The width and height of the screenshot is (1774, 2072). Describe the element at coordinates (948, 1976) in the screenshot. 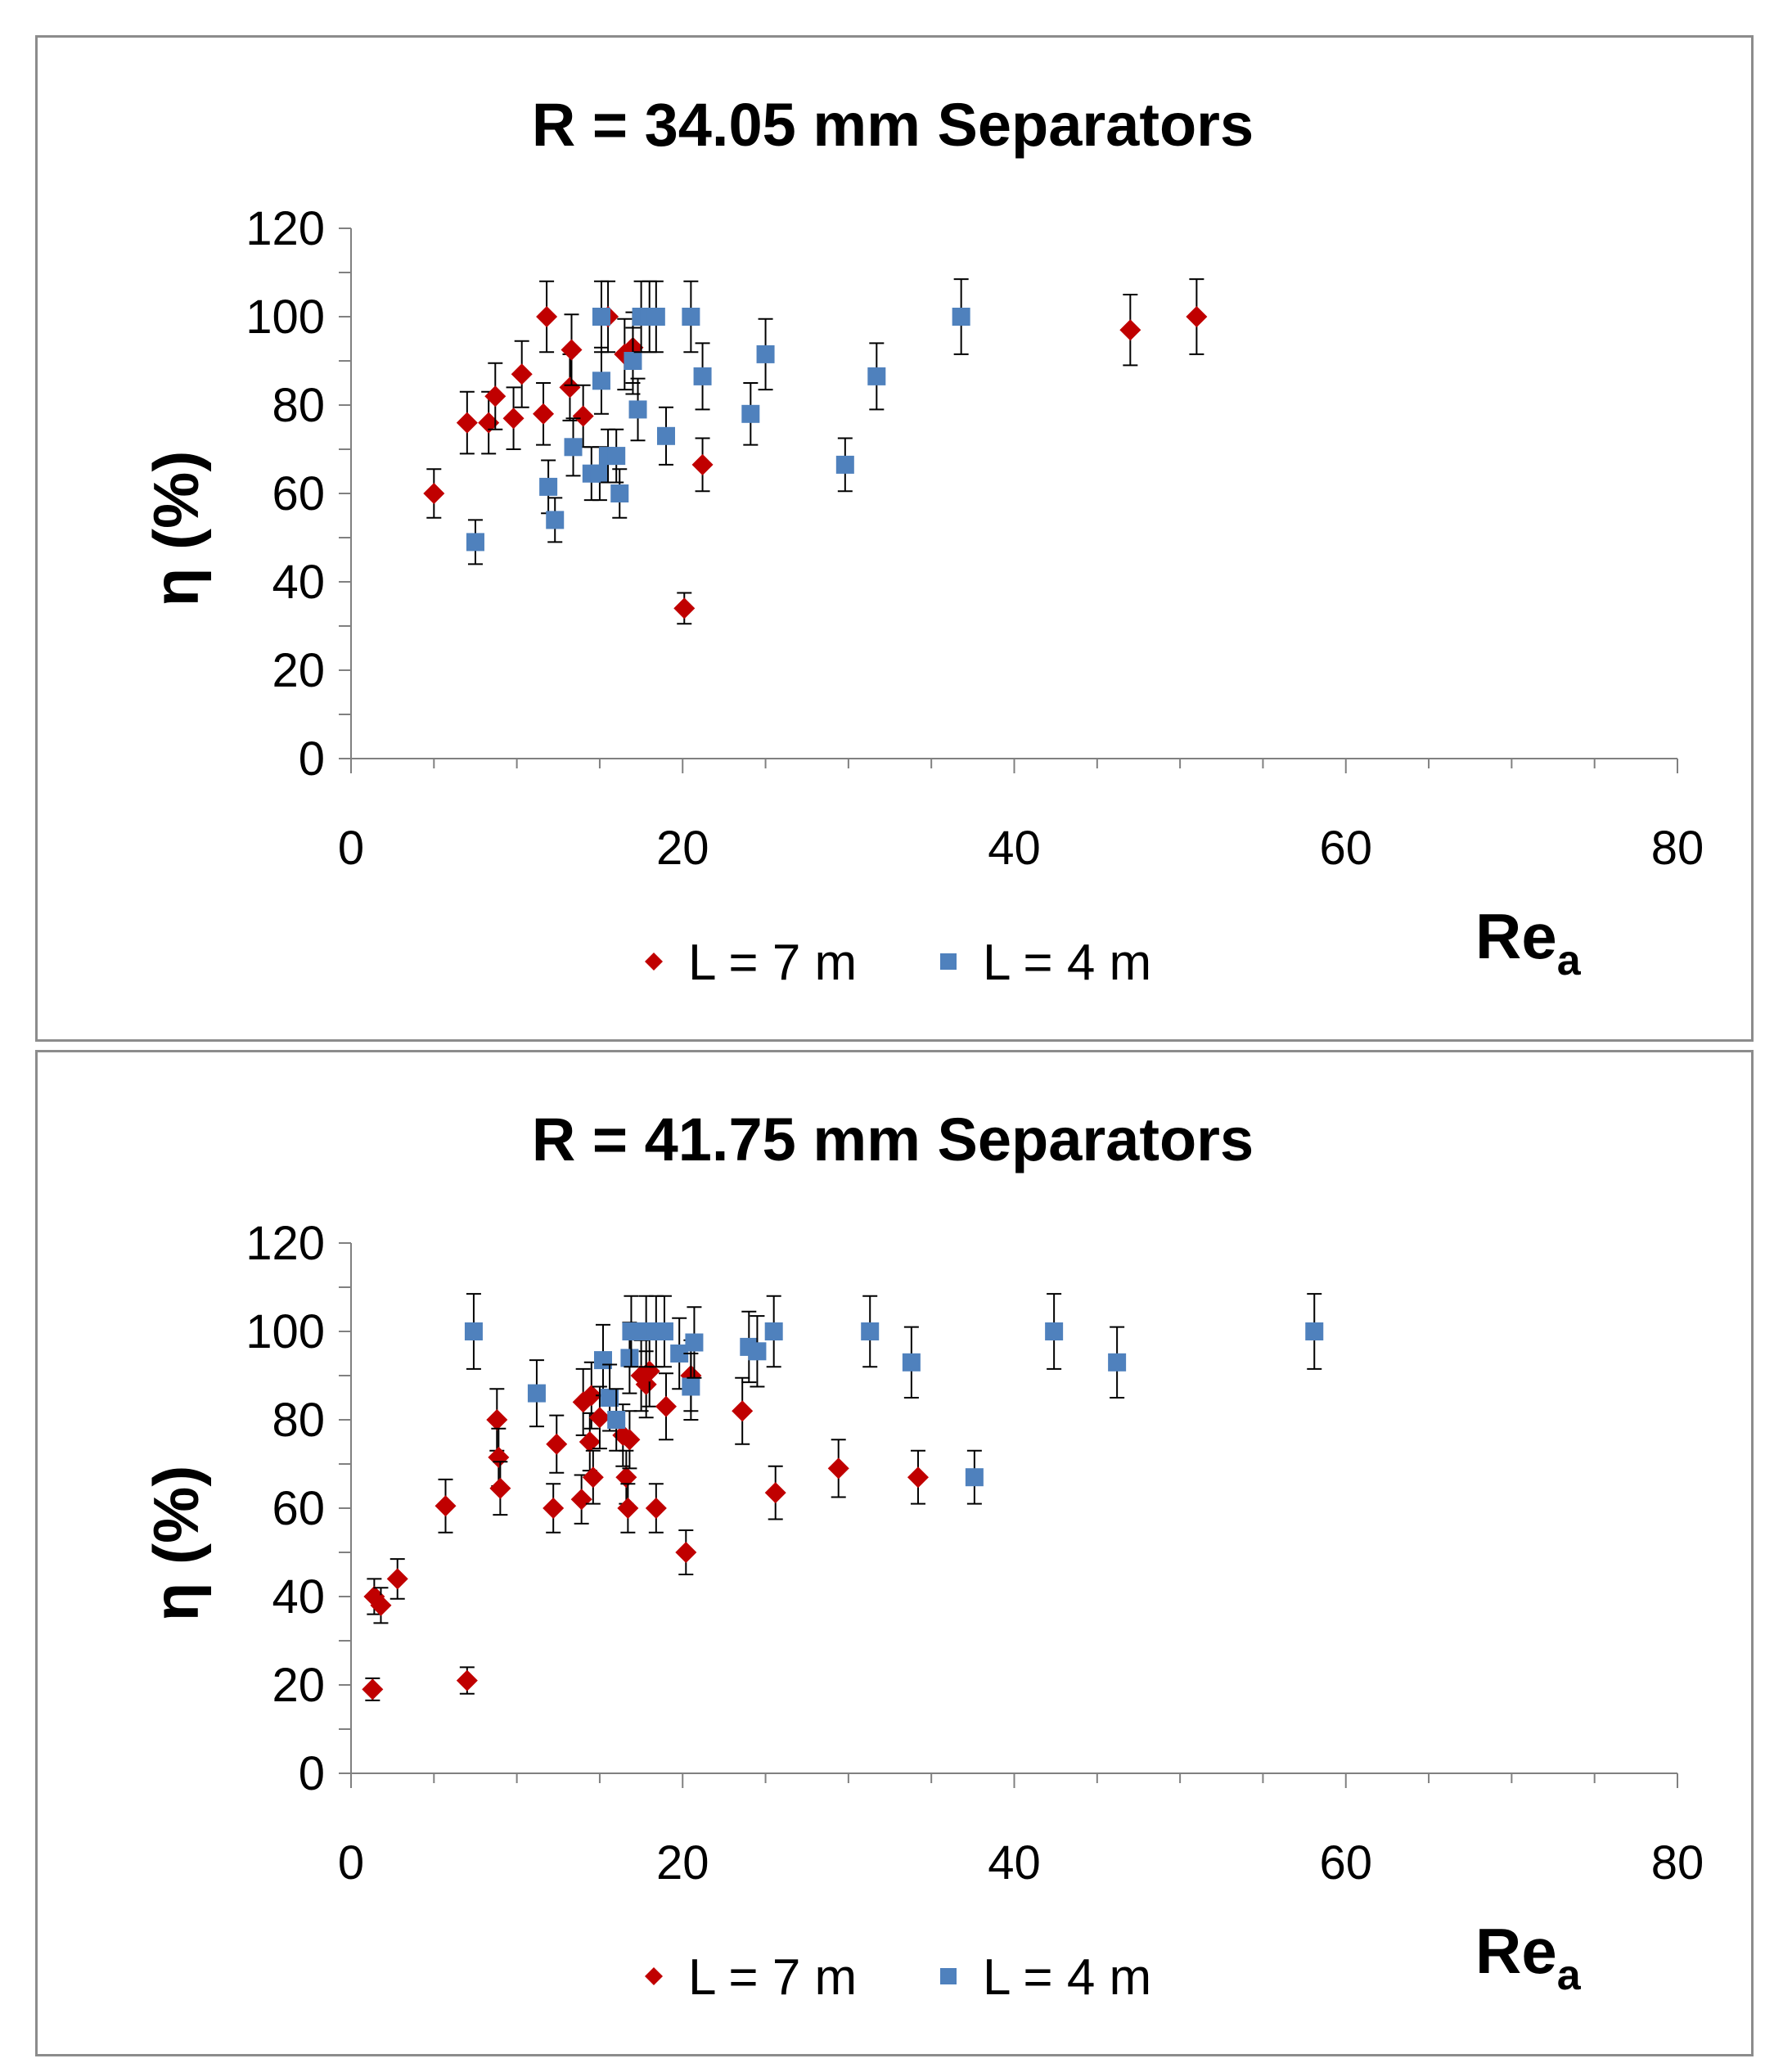

I see `legend-marker-l4` at that location.